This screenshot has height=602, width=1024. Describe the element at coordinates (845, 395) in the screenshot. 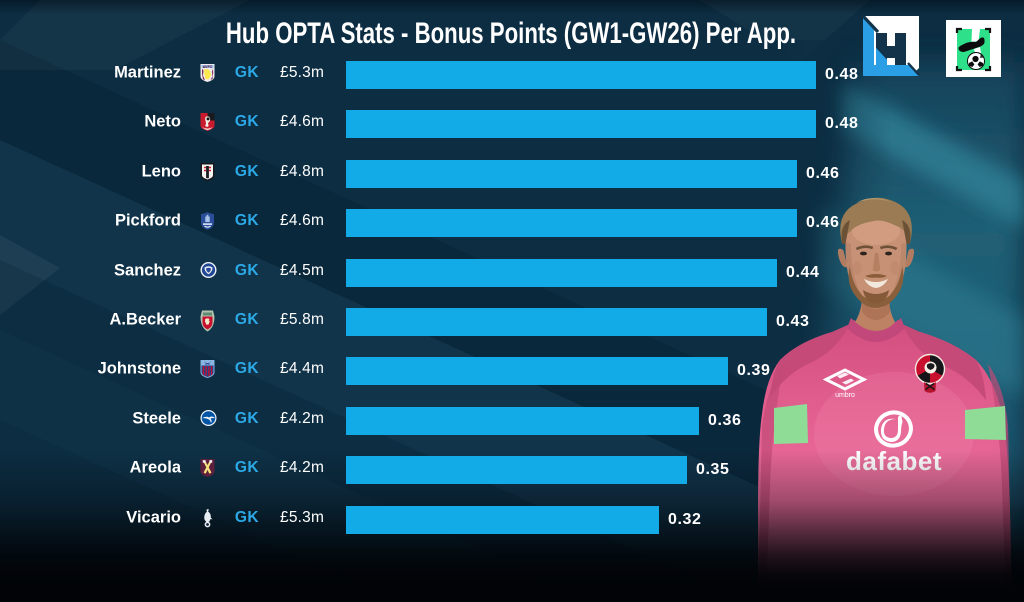

I see `svg-text: umbro` at that location.